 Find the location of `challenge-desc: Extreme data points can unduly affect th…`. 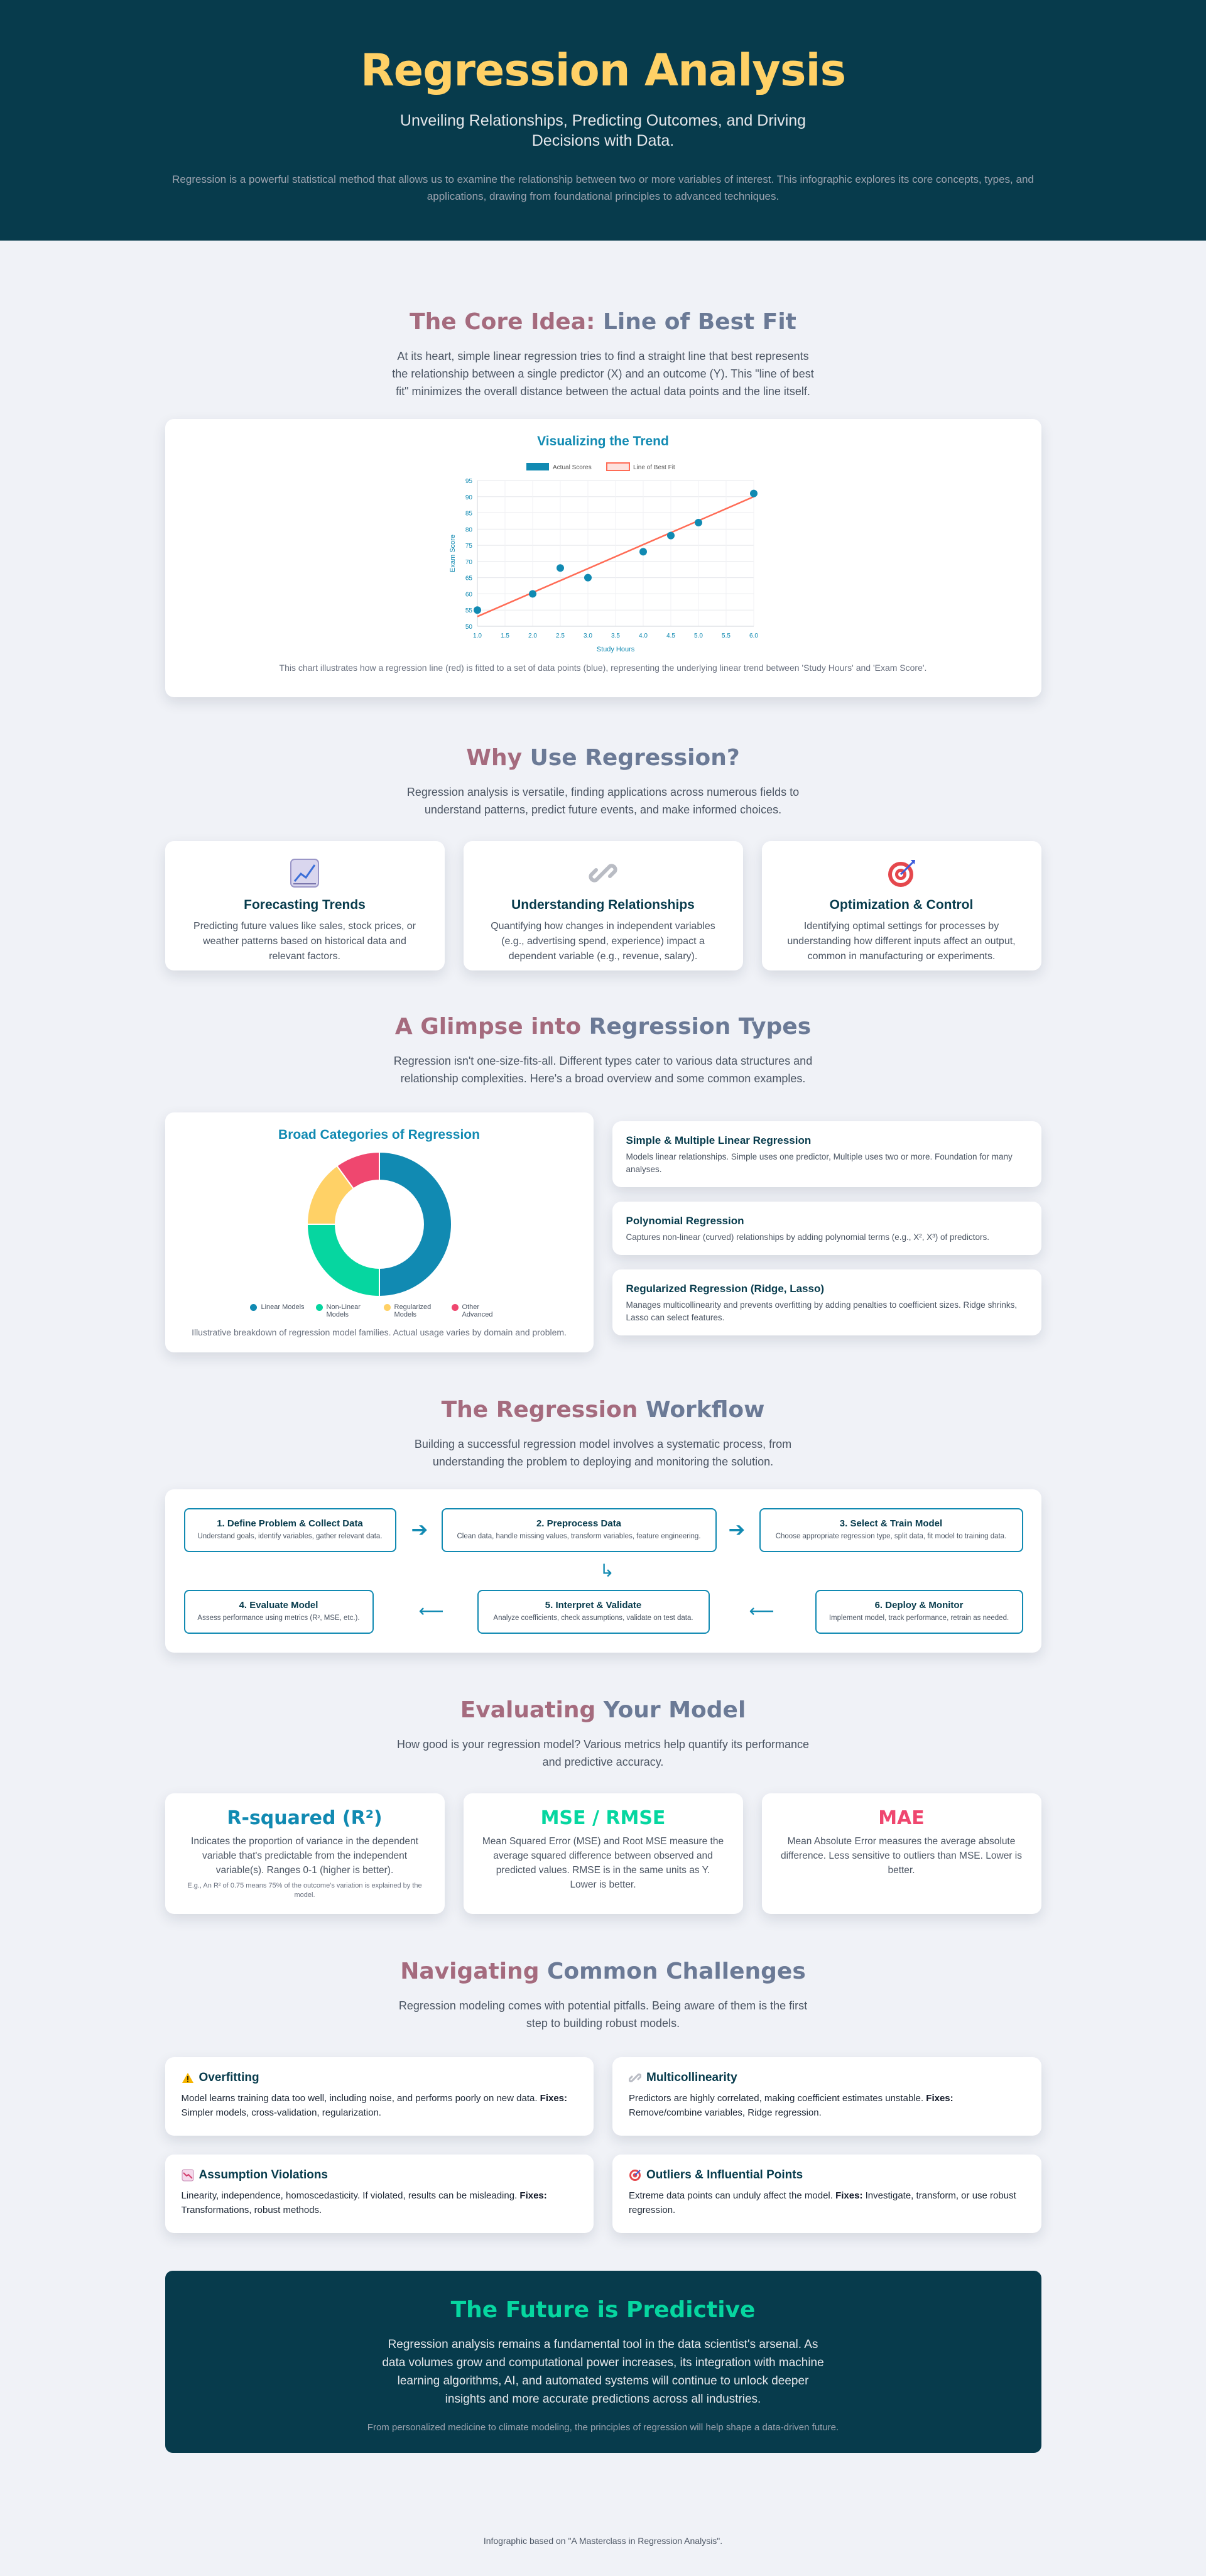

challenge-desc: Extreme data points can unduly affect th… is located at coordinates (731, 2195).